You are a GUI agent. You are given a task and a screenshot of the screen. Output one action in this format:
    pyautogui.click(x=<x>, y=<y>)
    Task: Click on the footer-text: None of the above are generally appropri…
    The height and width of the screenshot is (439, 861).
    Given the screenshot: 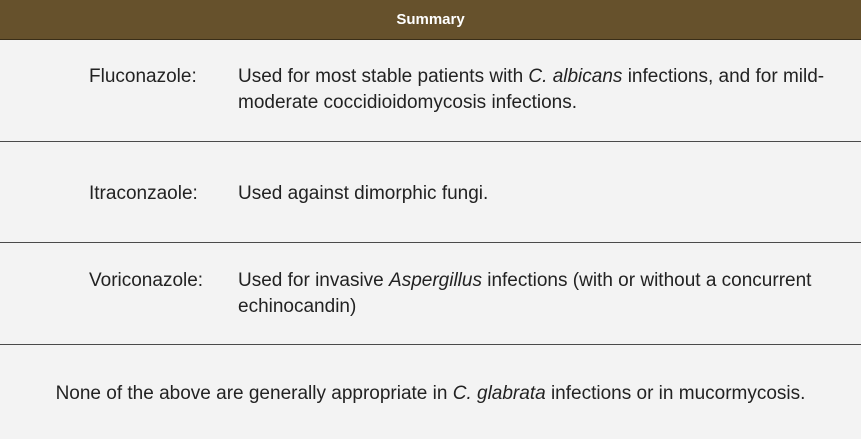 What is the action you would take?
    pyautogui.click(x=254, y=393)
    